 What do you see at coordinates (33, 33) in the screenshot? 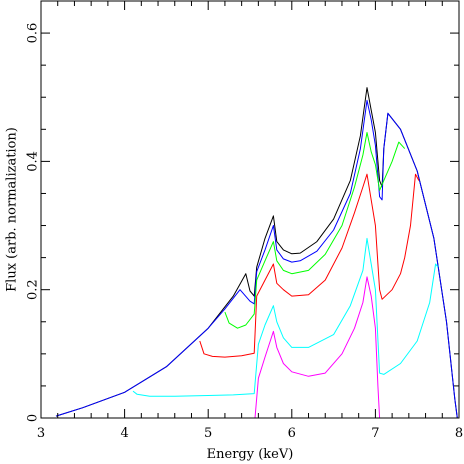
I see `y-tick-label: 0.6` at bounding box center [33, 33].